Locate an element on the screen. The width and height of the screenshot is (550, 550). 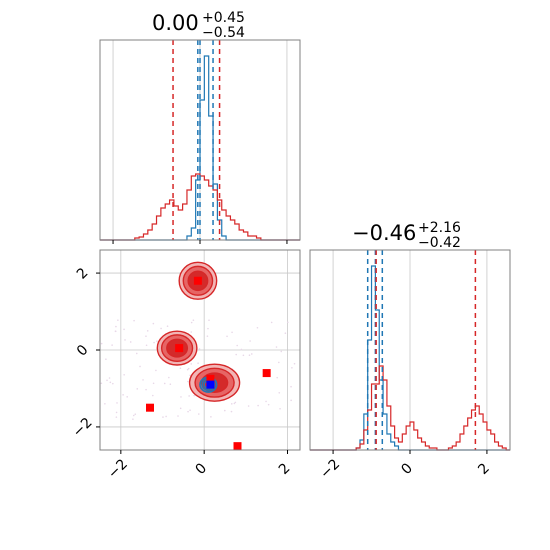
joint-xtick-label-2: 2 is located at coordinates (285, 469).